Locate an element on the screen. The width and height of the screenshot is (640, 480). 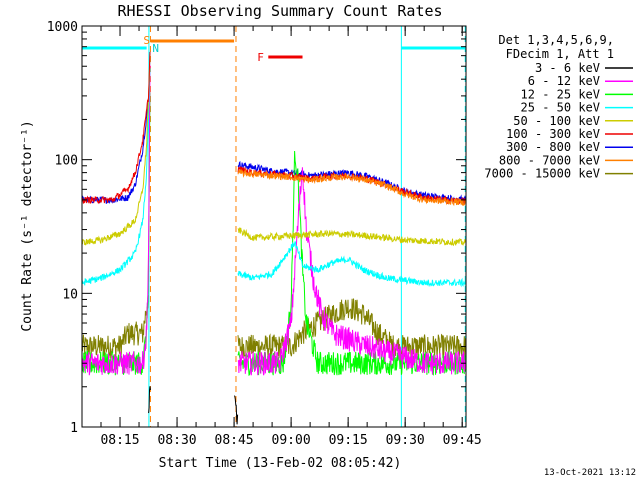
legend-entry-label: 25 - 50 keV is located at coordinates (560, 108).